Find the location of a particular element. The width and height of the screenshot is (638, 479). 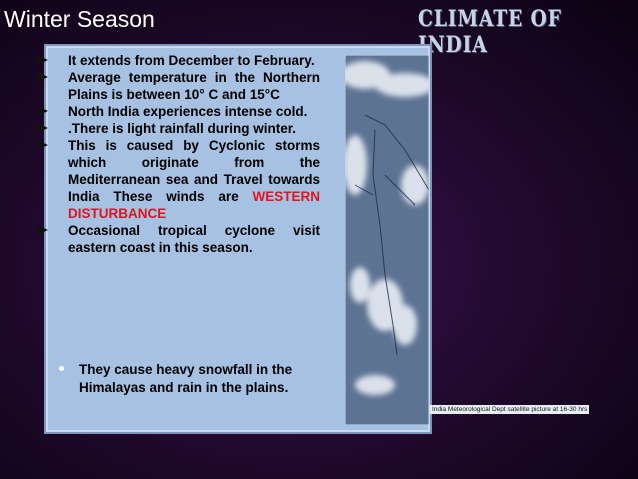

slide-title: Winter Season is located at coordinates (79, 19).